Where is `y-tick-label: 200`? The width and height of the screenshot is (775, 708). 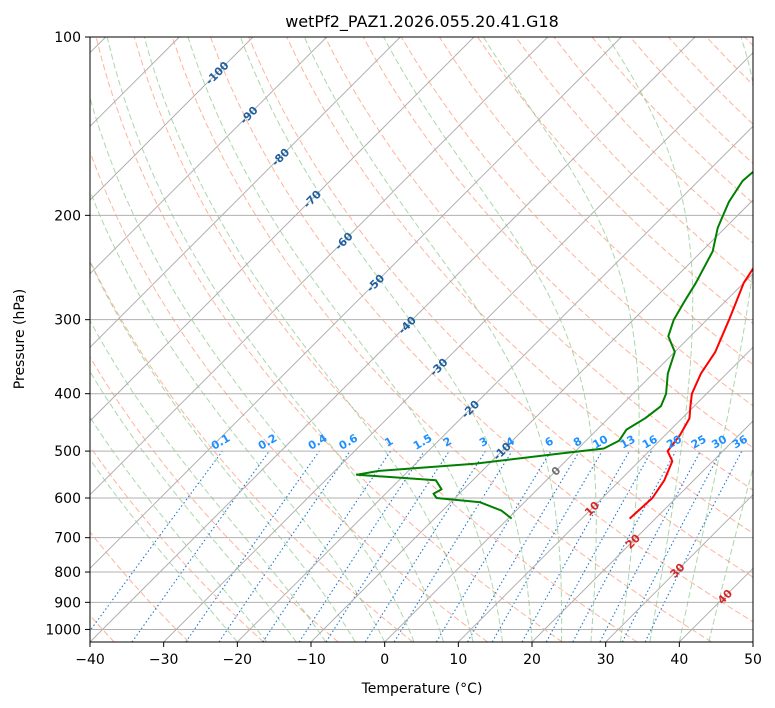
y-tick-label: 200 is located at coordinates (67, 216).